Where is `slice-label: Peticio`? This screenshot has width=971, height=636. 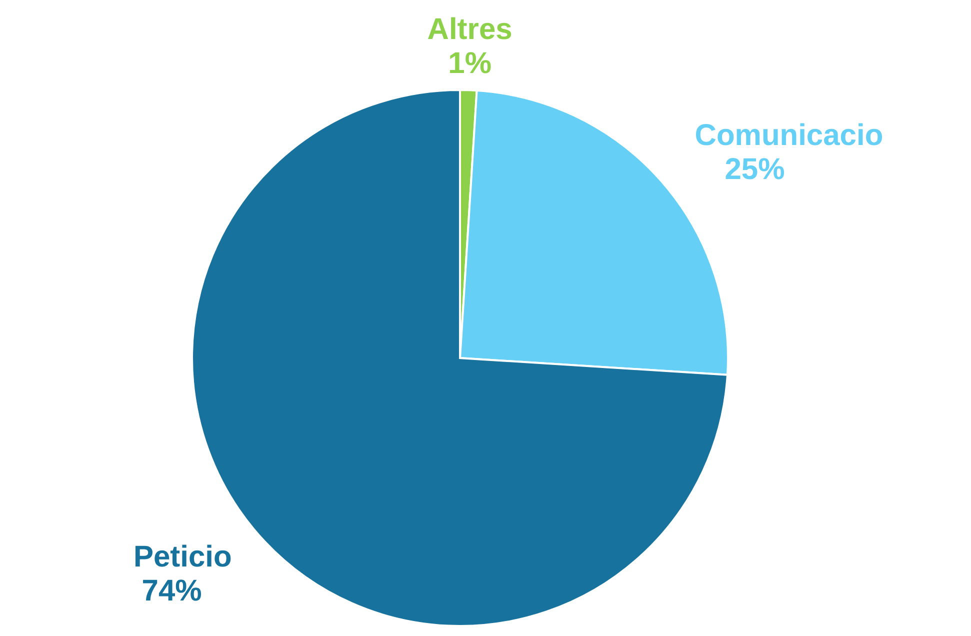 slice-label: Peticio is located at coordinates (182, 557).